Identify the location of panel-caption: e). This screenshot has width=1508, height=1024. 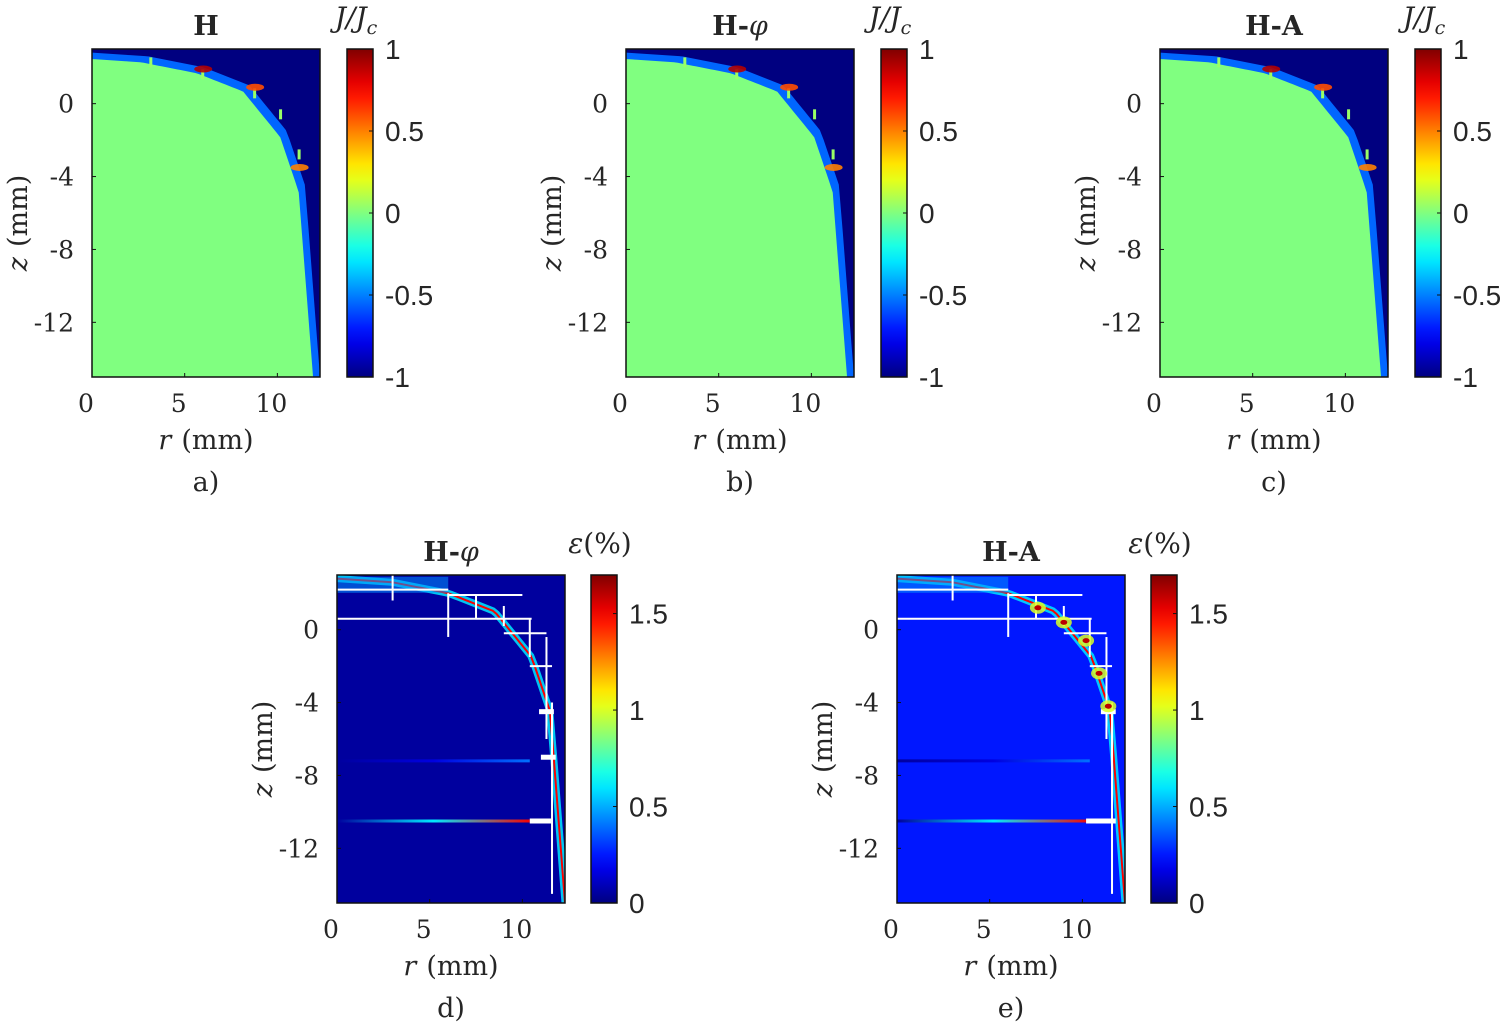
(1011, 1008).